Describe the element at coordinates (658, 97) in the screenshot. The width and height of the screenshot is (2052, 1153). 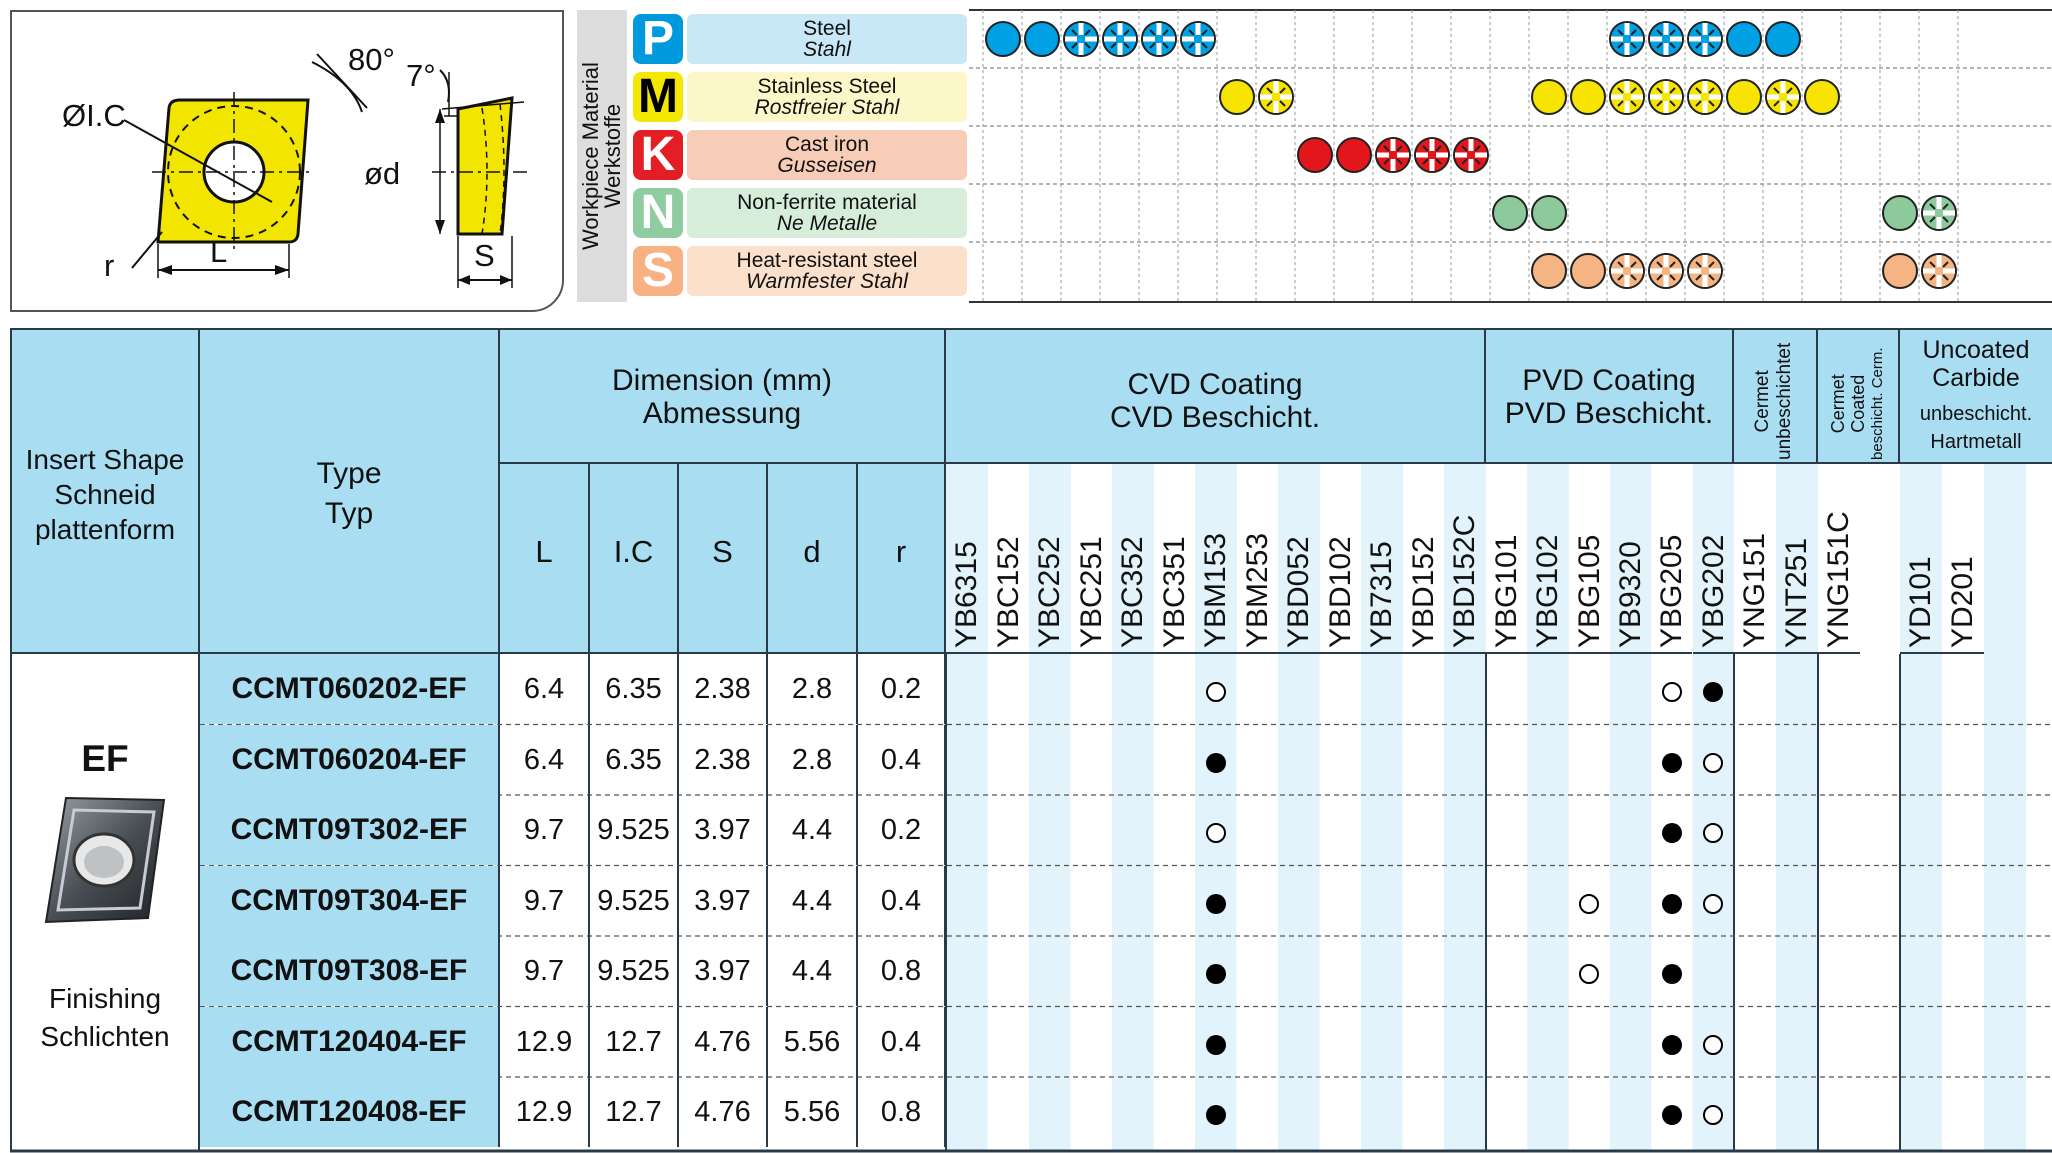
I see `material-letter-m: M` at that location.